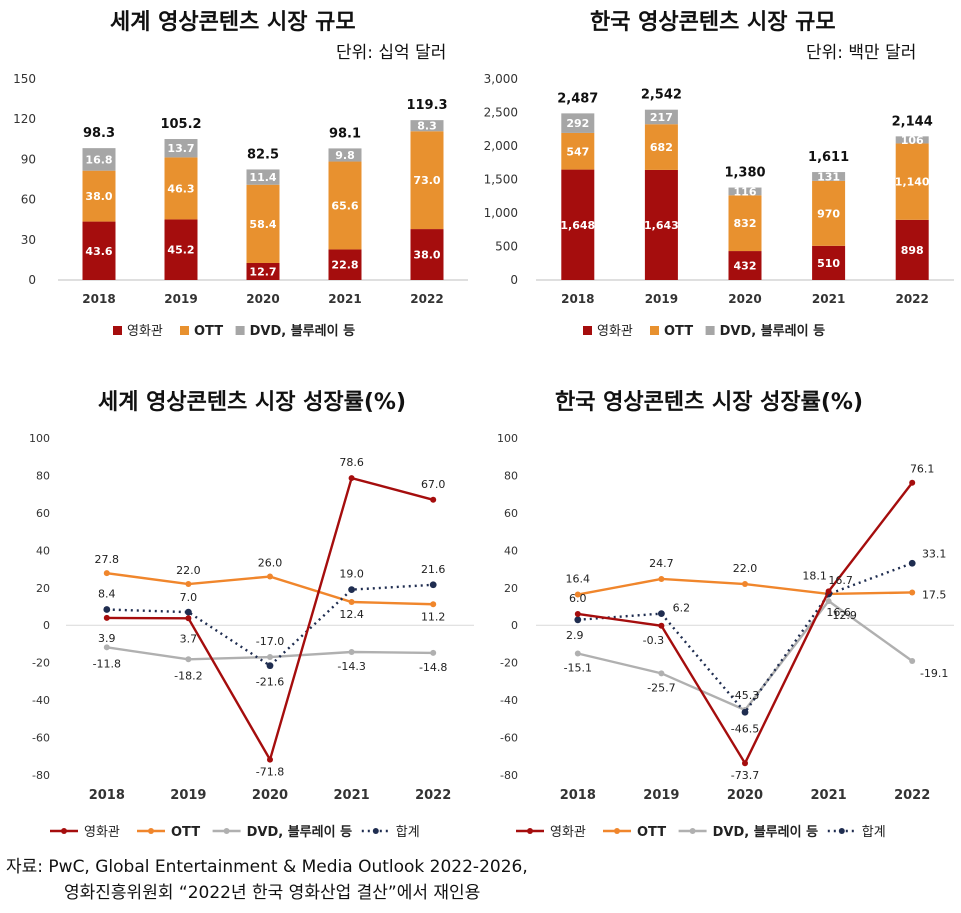  I want to click on data-label: 76.1, so click(922, 469).